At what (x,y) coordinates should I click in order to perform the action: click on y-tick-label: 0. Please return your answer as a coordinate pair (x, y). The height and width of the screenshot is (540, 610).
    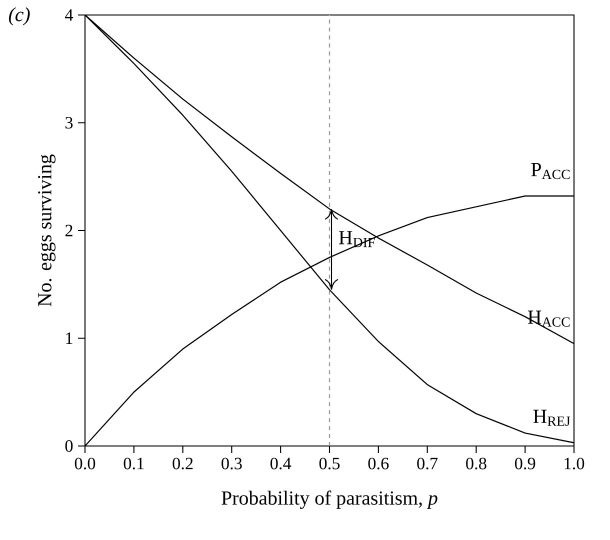
    Looking at the image, I should click on (69, 446).